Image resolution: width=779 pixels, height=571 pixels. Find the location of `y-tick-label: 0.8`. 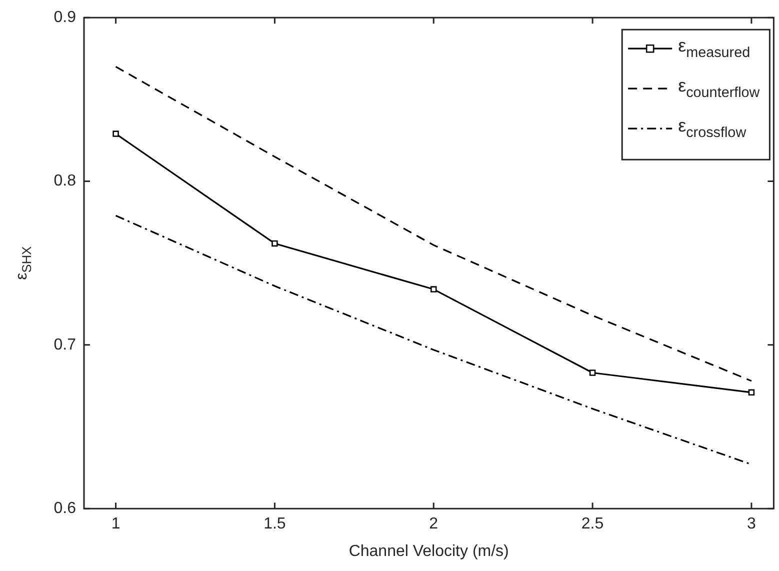

y-tick-label: 0.8 is located at coordinates (65, 181).